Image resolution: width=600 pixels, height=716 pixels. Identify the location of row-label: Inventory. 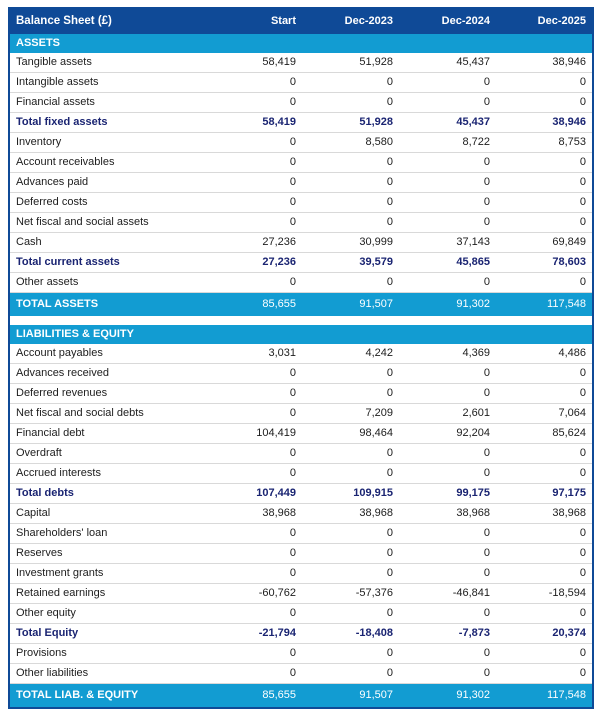
(107, 142).